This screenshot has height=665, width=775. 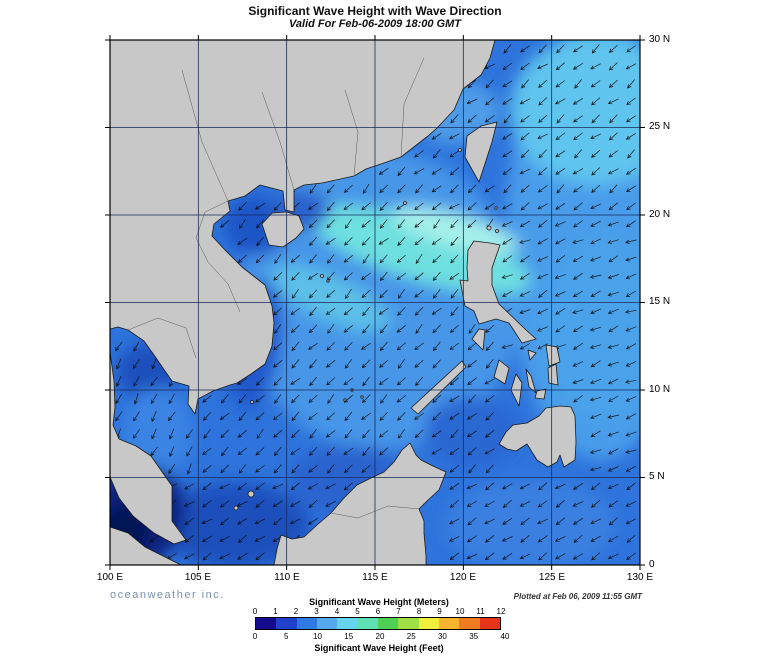 I want to click on lat-label-5n: 5 N, so click(x=657, y=476).